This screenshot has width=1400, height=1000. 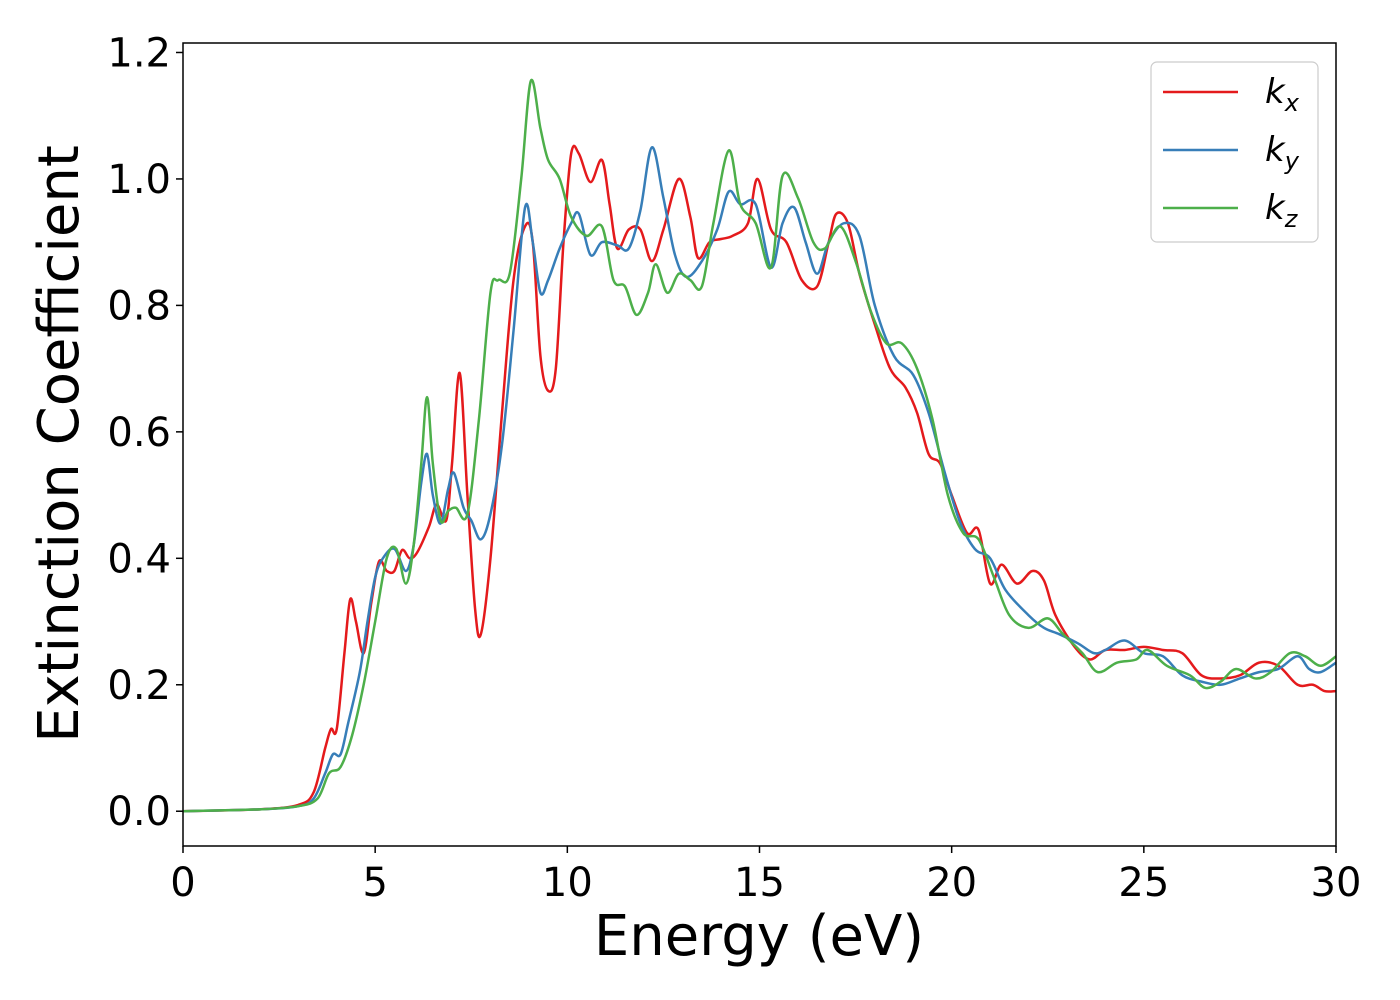 What do you see at coordinates (139, 180) in the screenshot?
I see `y-tick-label: 1.0` at bounding box center [139, 180].